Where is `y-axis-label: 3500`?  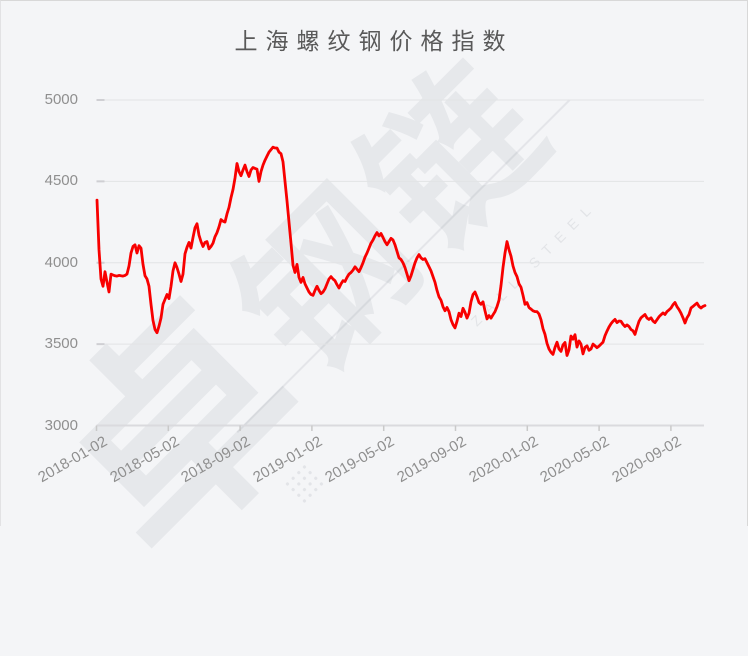 y-axis-label: 3500 is located at coordinates (61, 344).